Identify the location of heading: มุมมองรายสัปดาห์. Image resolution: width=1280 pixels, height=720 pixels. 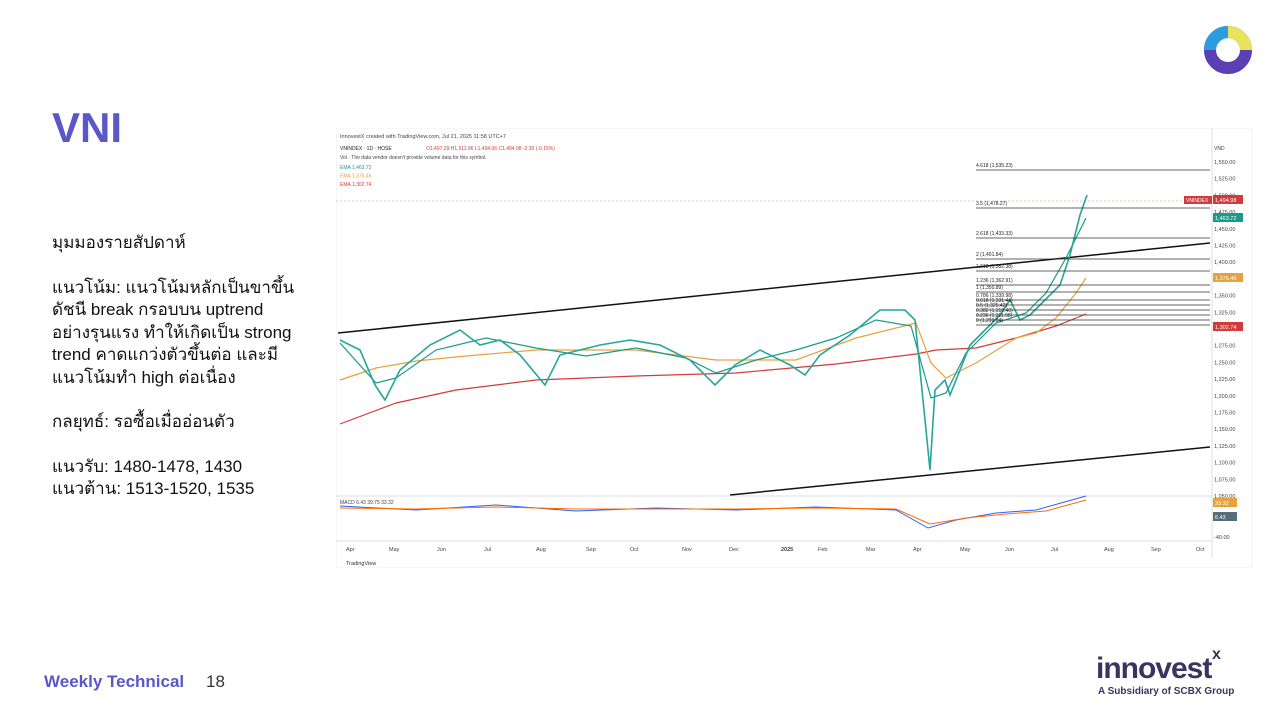
(119, 242).